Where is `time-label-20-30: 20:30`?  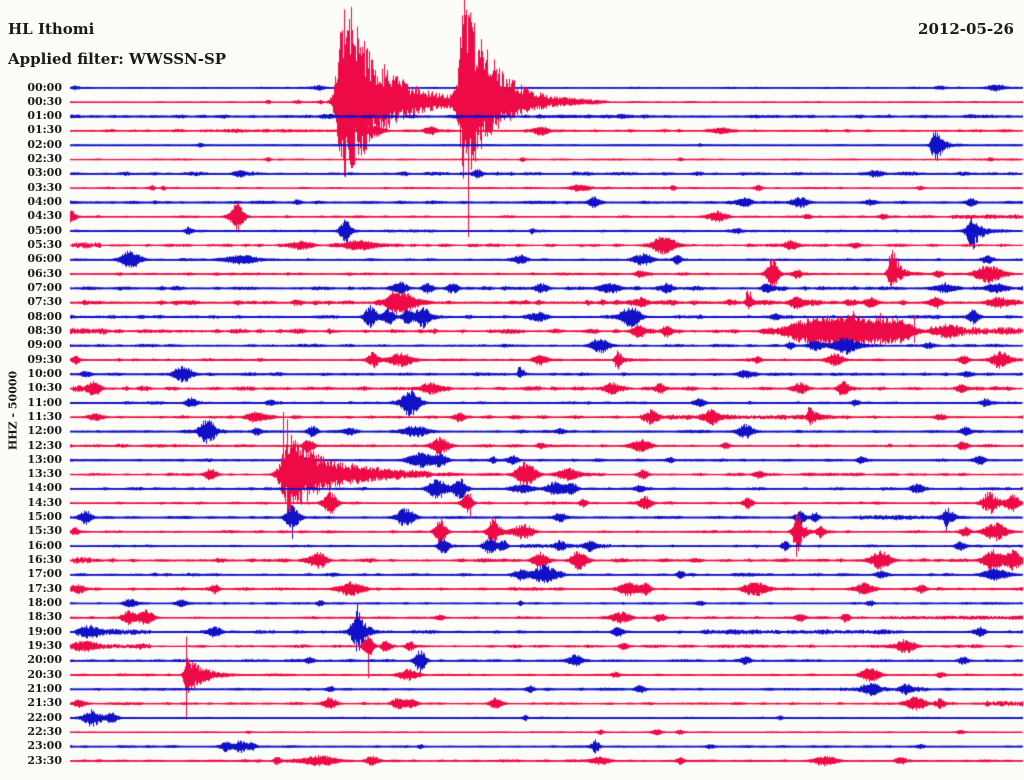
time-label-20-30: 20:30 is located at coordinates (44, 674).